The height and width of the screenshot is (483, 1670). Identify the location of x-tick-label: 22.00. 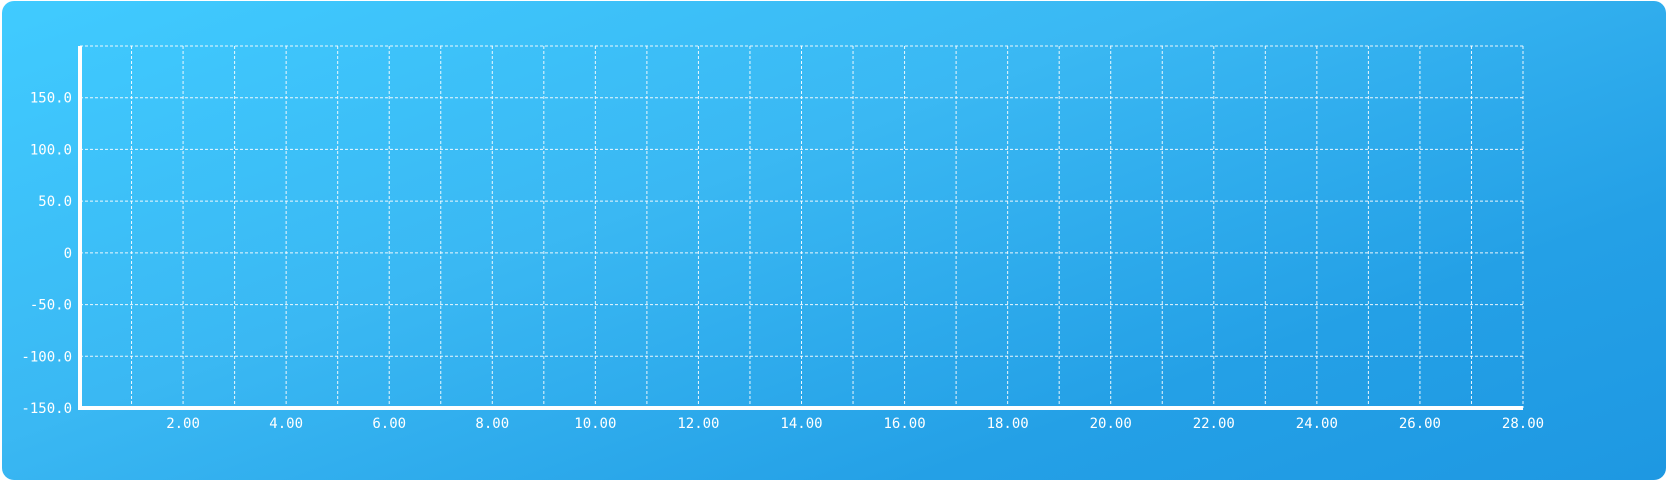
(1214, 424).